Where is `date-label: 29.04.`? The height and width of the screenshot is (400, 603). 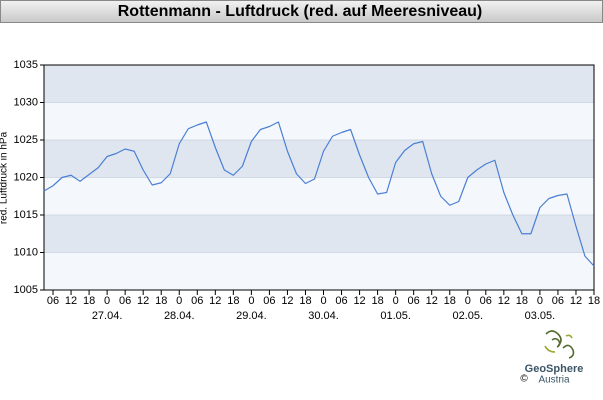
date-label: 29.04. is located at coordinates (251, 316).